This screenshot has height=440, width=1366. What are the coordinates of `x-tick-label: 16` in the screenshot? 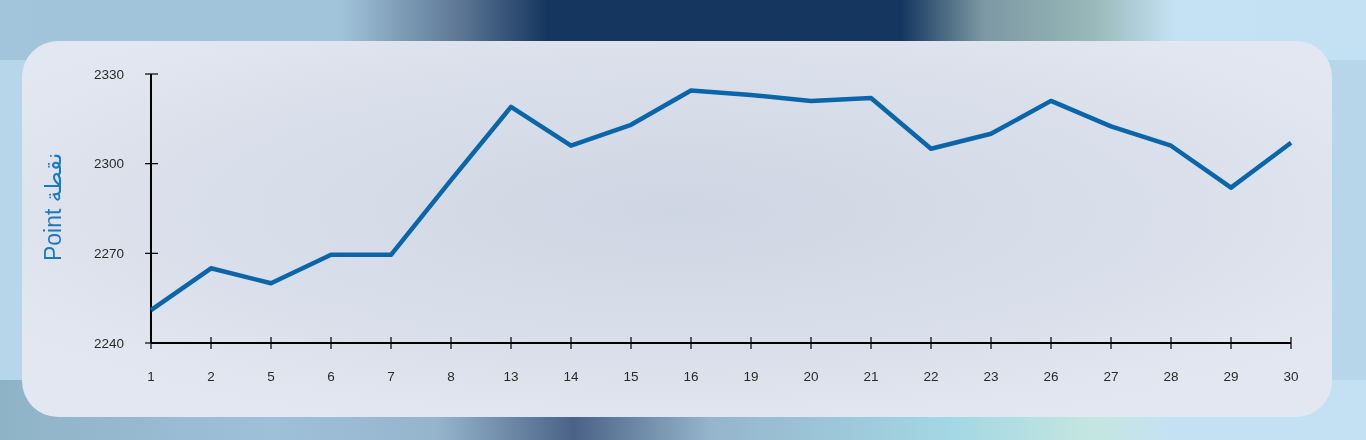 It's located at (691, 376).